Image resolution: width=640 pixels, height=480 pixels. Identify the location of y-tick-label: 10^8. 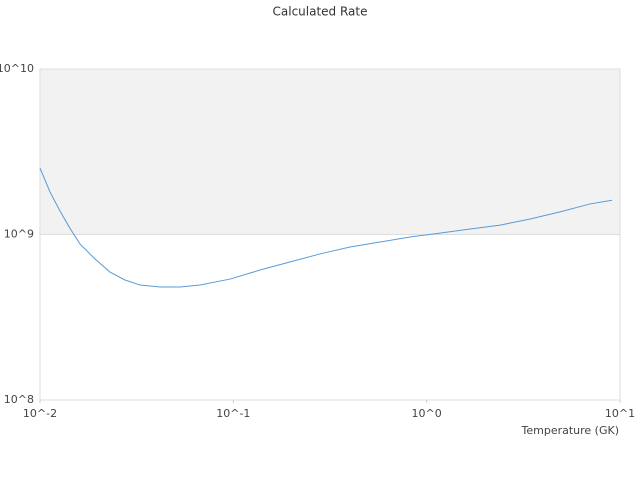
(19, 399).